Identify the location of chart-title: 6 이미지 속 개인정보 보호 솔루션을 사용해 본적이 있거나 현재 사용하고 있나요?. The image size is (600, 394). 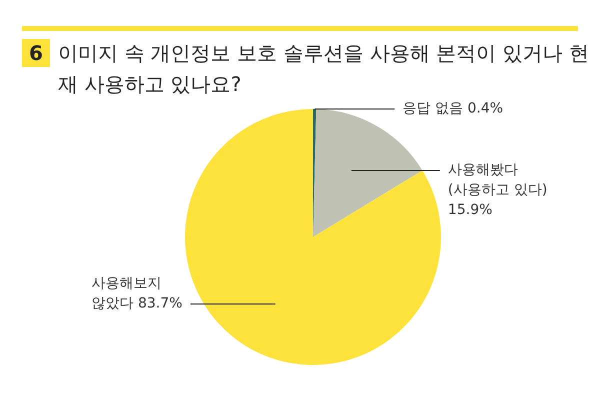
(309, 69).